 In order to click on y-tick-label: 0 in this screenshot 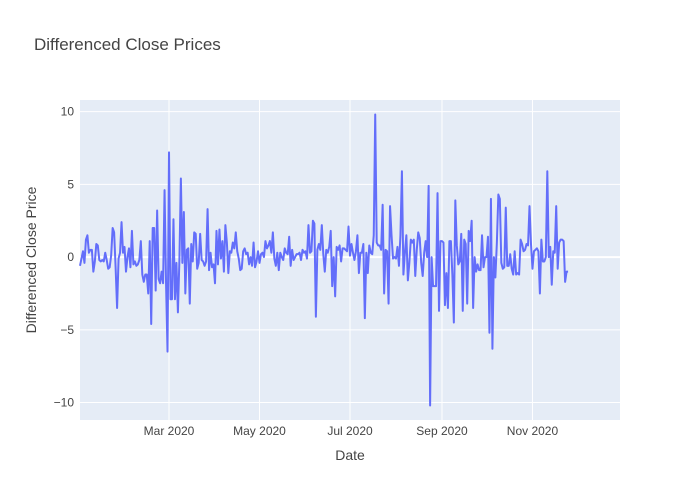, I will do `click(70, 257)`.